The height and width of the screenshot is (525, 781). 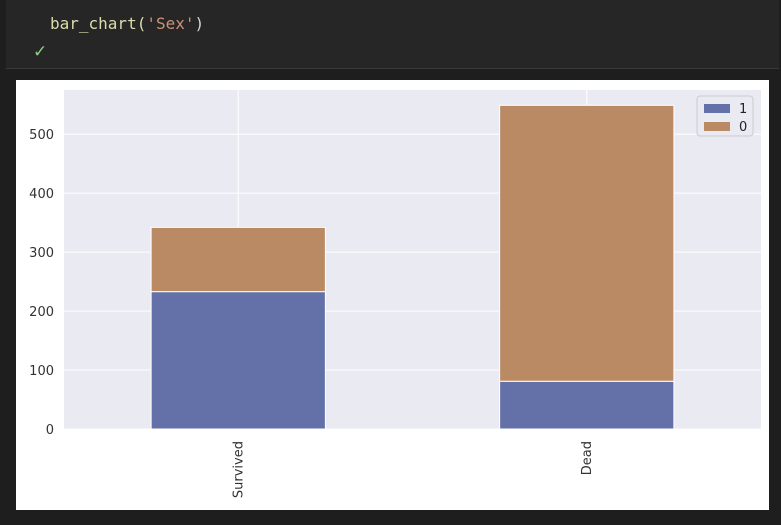 I want to click on y-tick-label: 100, so click(x=41, y=371).